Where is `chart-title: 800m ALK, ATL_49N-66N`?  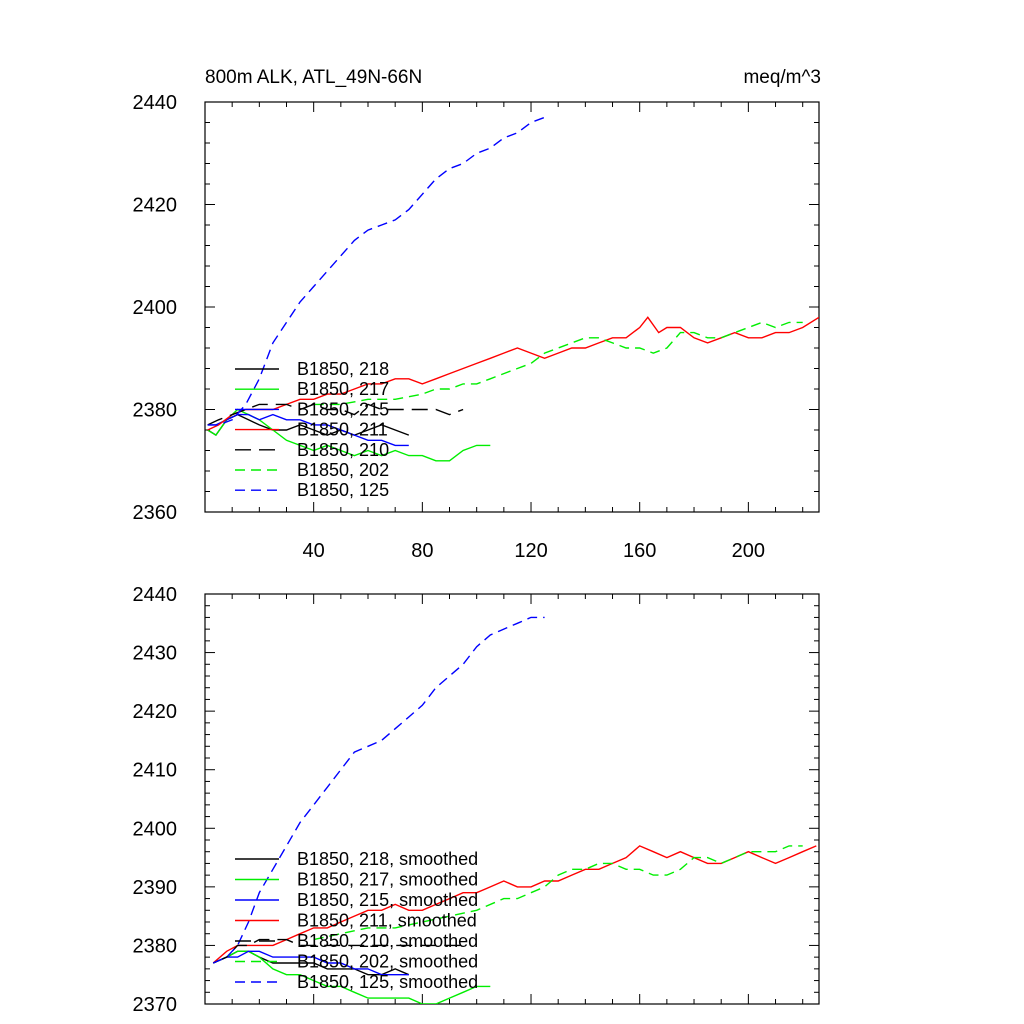 chart-title: 800m ALK, ATL_49N-66N is located at coordinates (314, 77).